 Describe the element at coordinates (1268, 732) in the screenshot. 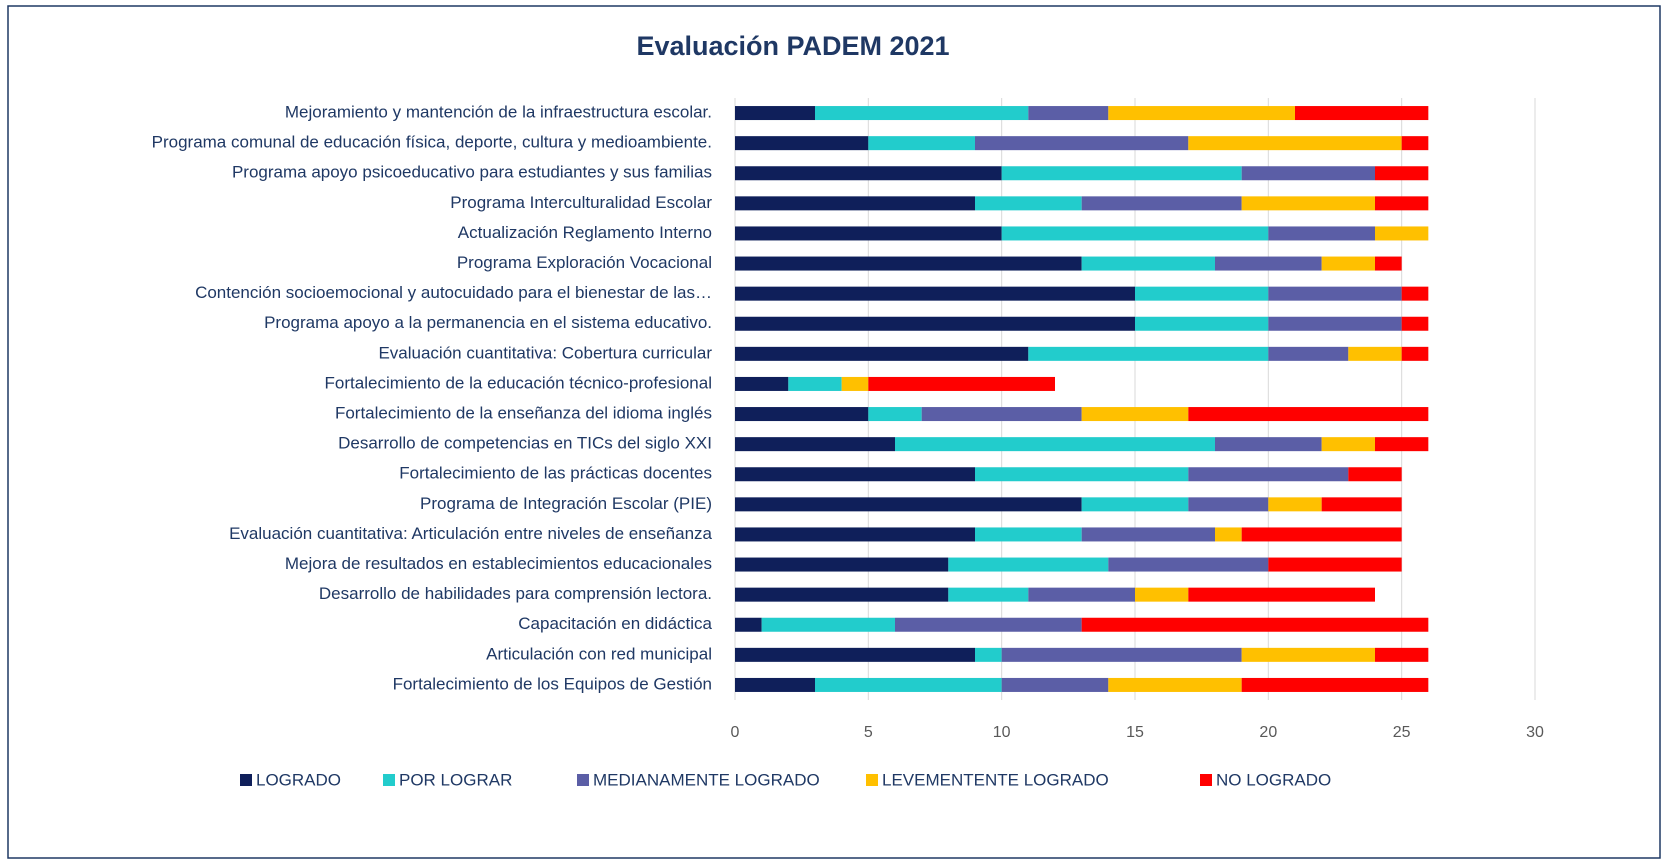

I see `x-tick-label: 20` at that location.